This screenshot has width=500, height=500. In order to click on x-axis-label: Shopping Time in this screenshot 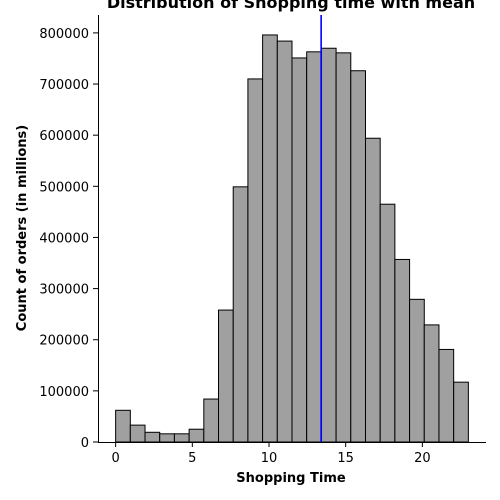, I will do `click(291, 478)`.